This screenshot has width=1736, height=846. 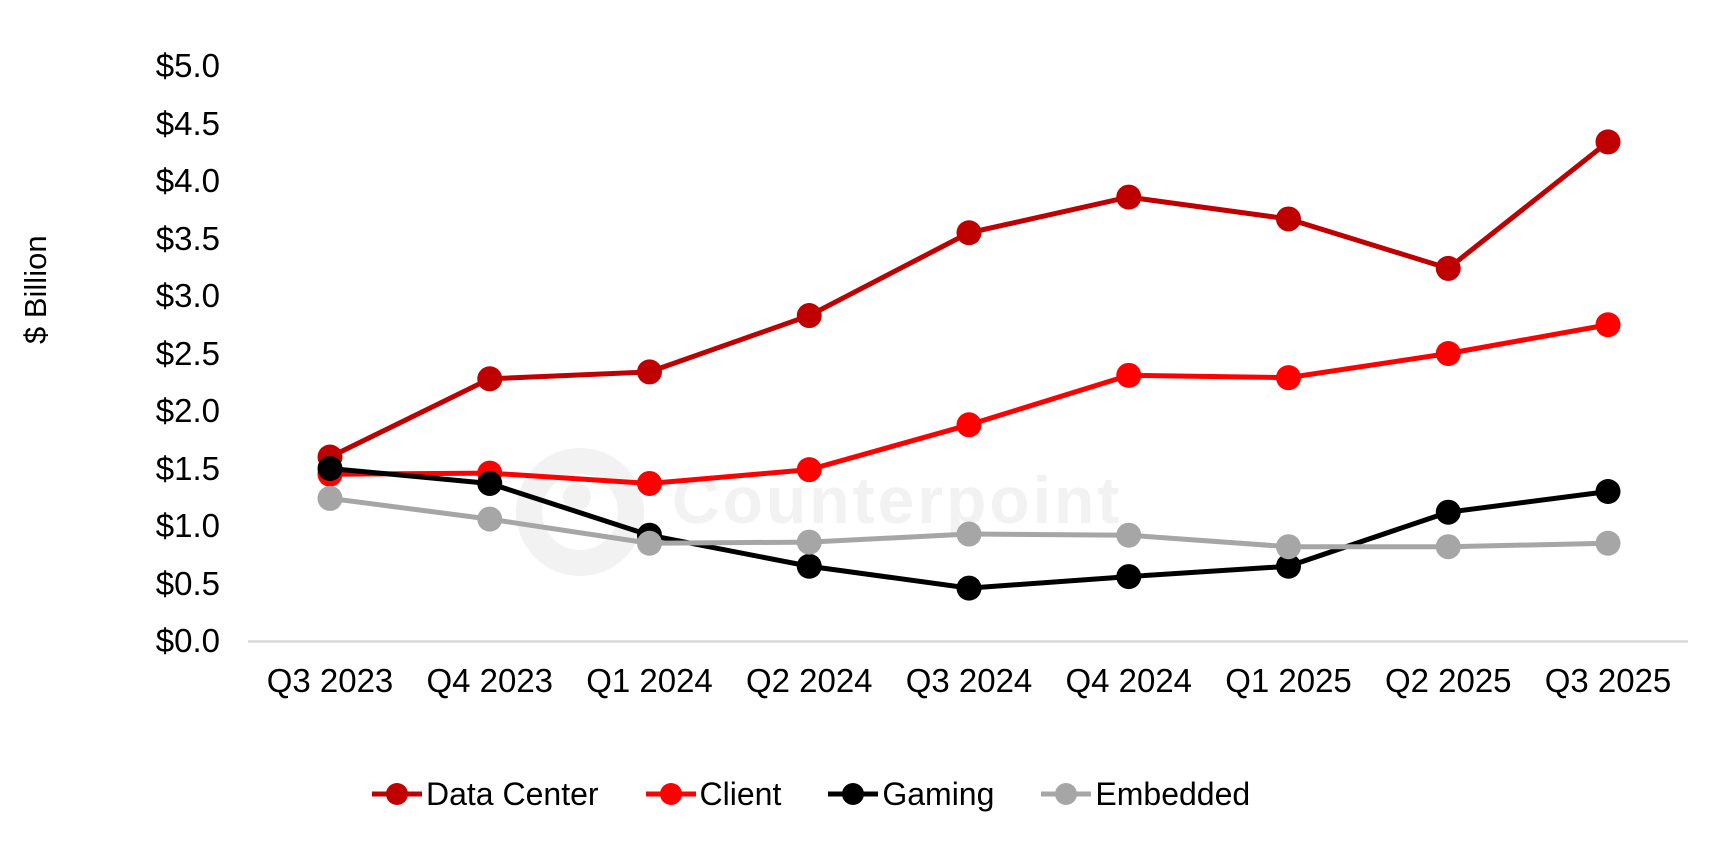 What do you see at coordinates (187, 525) in the screenshot?
I see `y-tick-label: $1.0` at bounding box center [187, 525].